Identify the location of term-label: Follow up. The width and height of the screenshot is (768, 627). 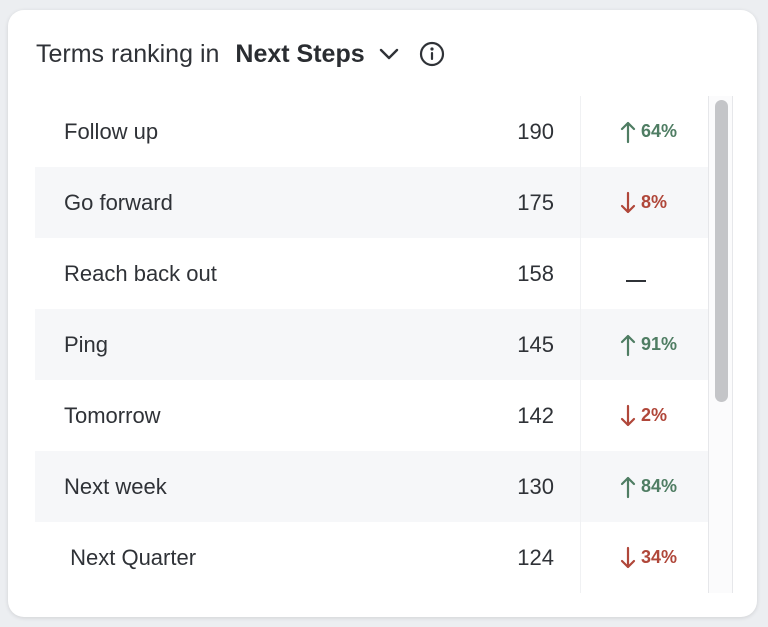
(111, 131).